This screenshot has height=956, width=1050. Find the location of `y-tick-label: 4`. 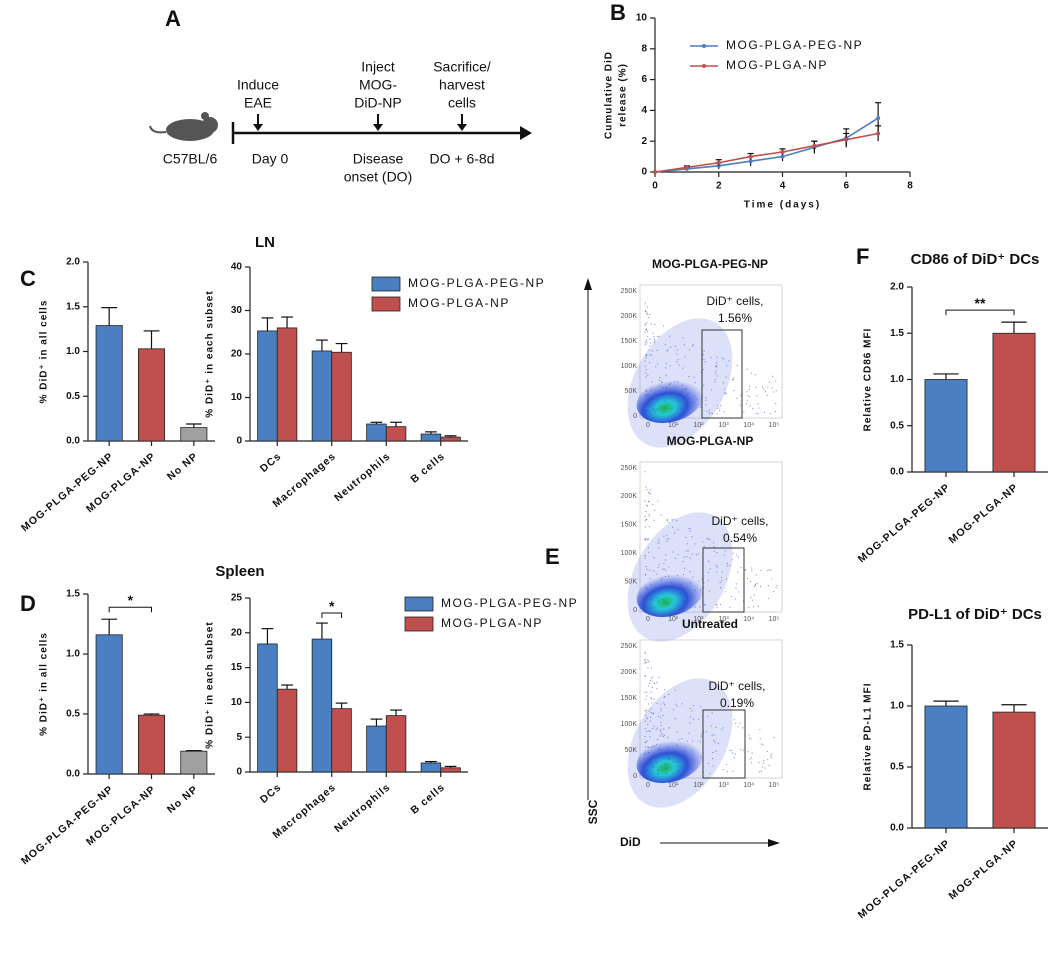

y-tick-label: 4 is located at coordinates (644, 110).